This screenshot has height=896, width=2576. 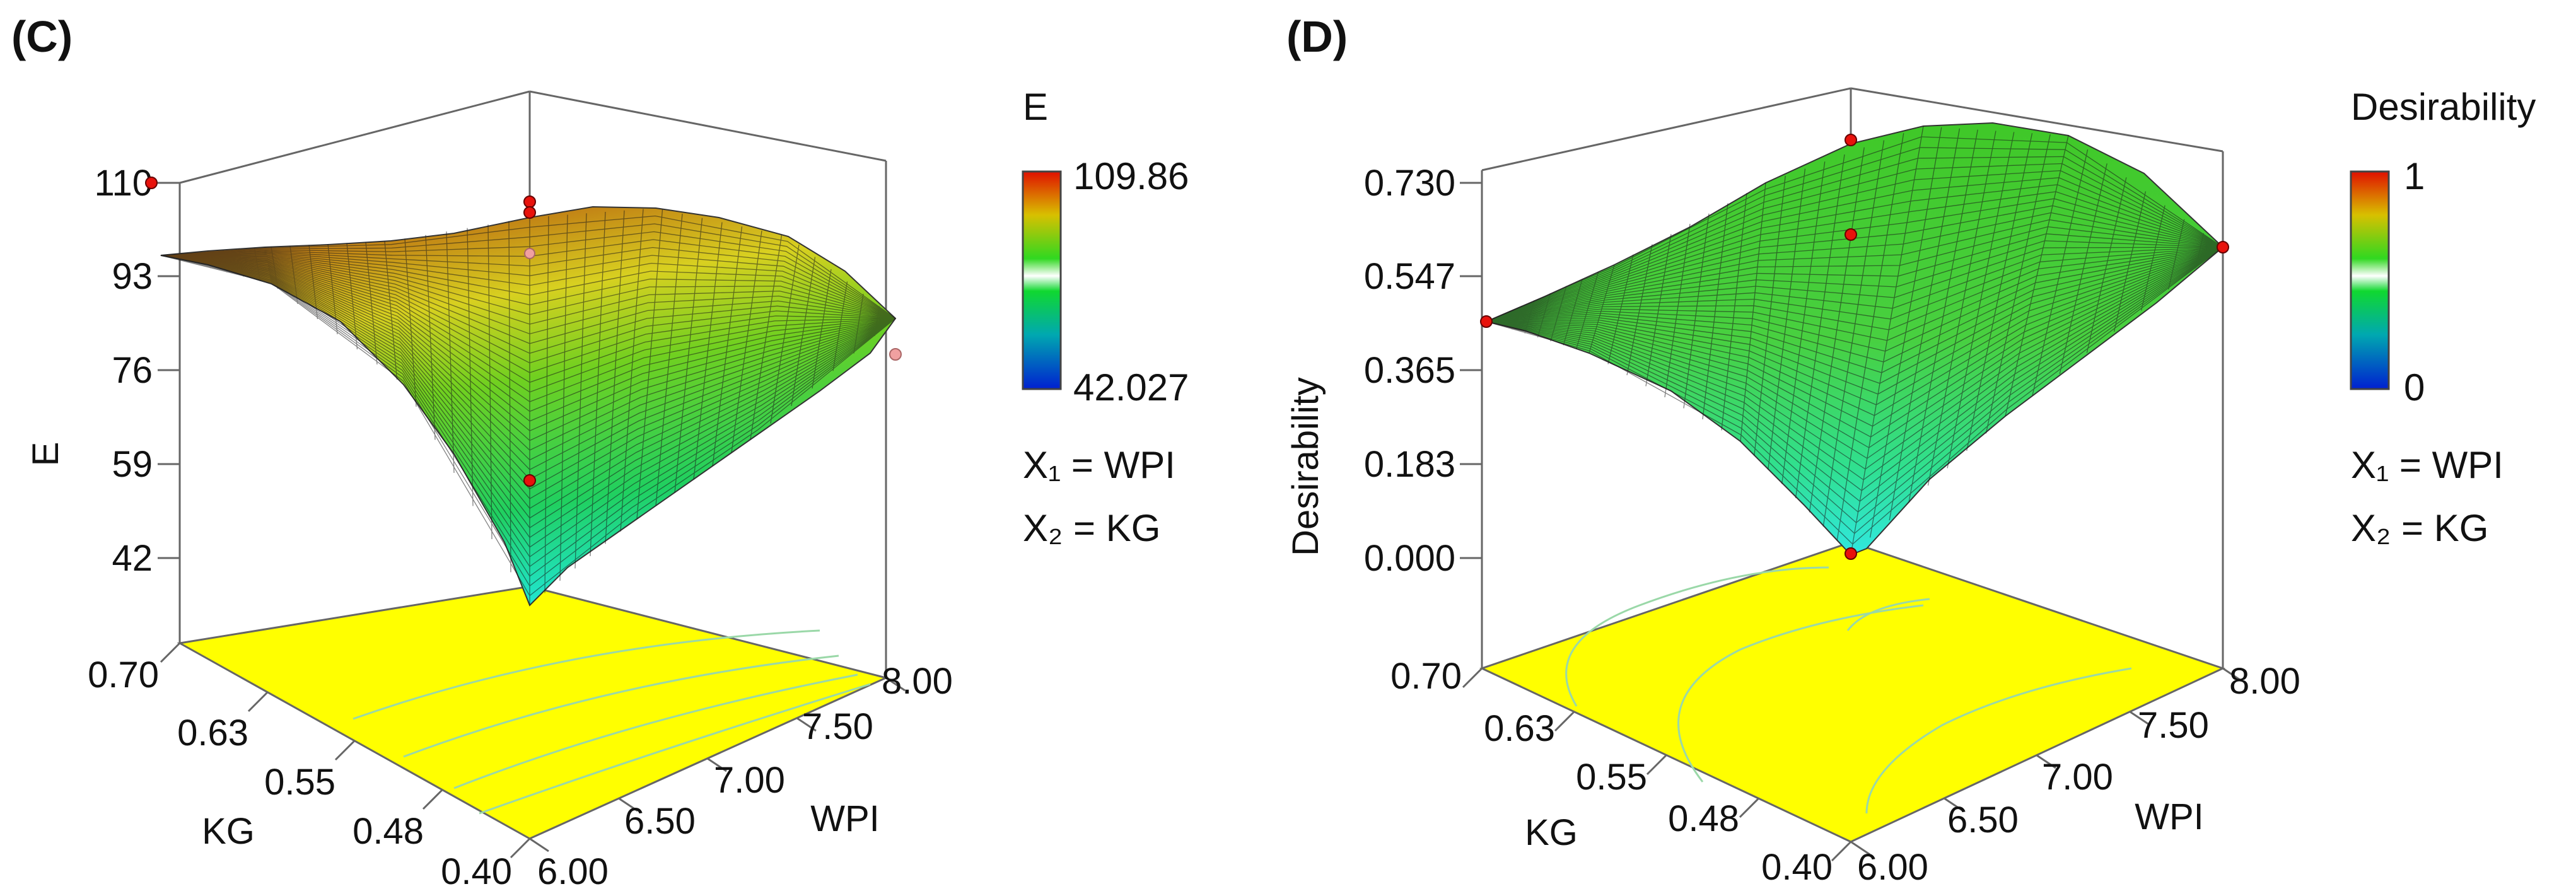 I want to click on panel-c-design-points, so click(x=523, y=332).